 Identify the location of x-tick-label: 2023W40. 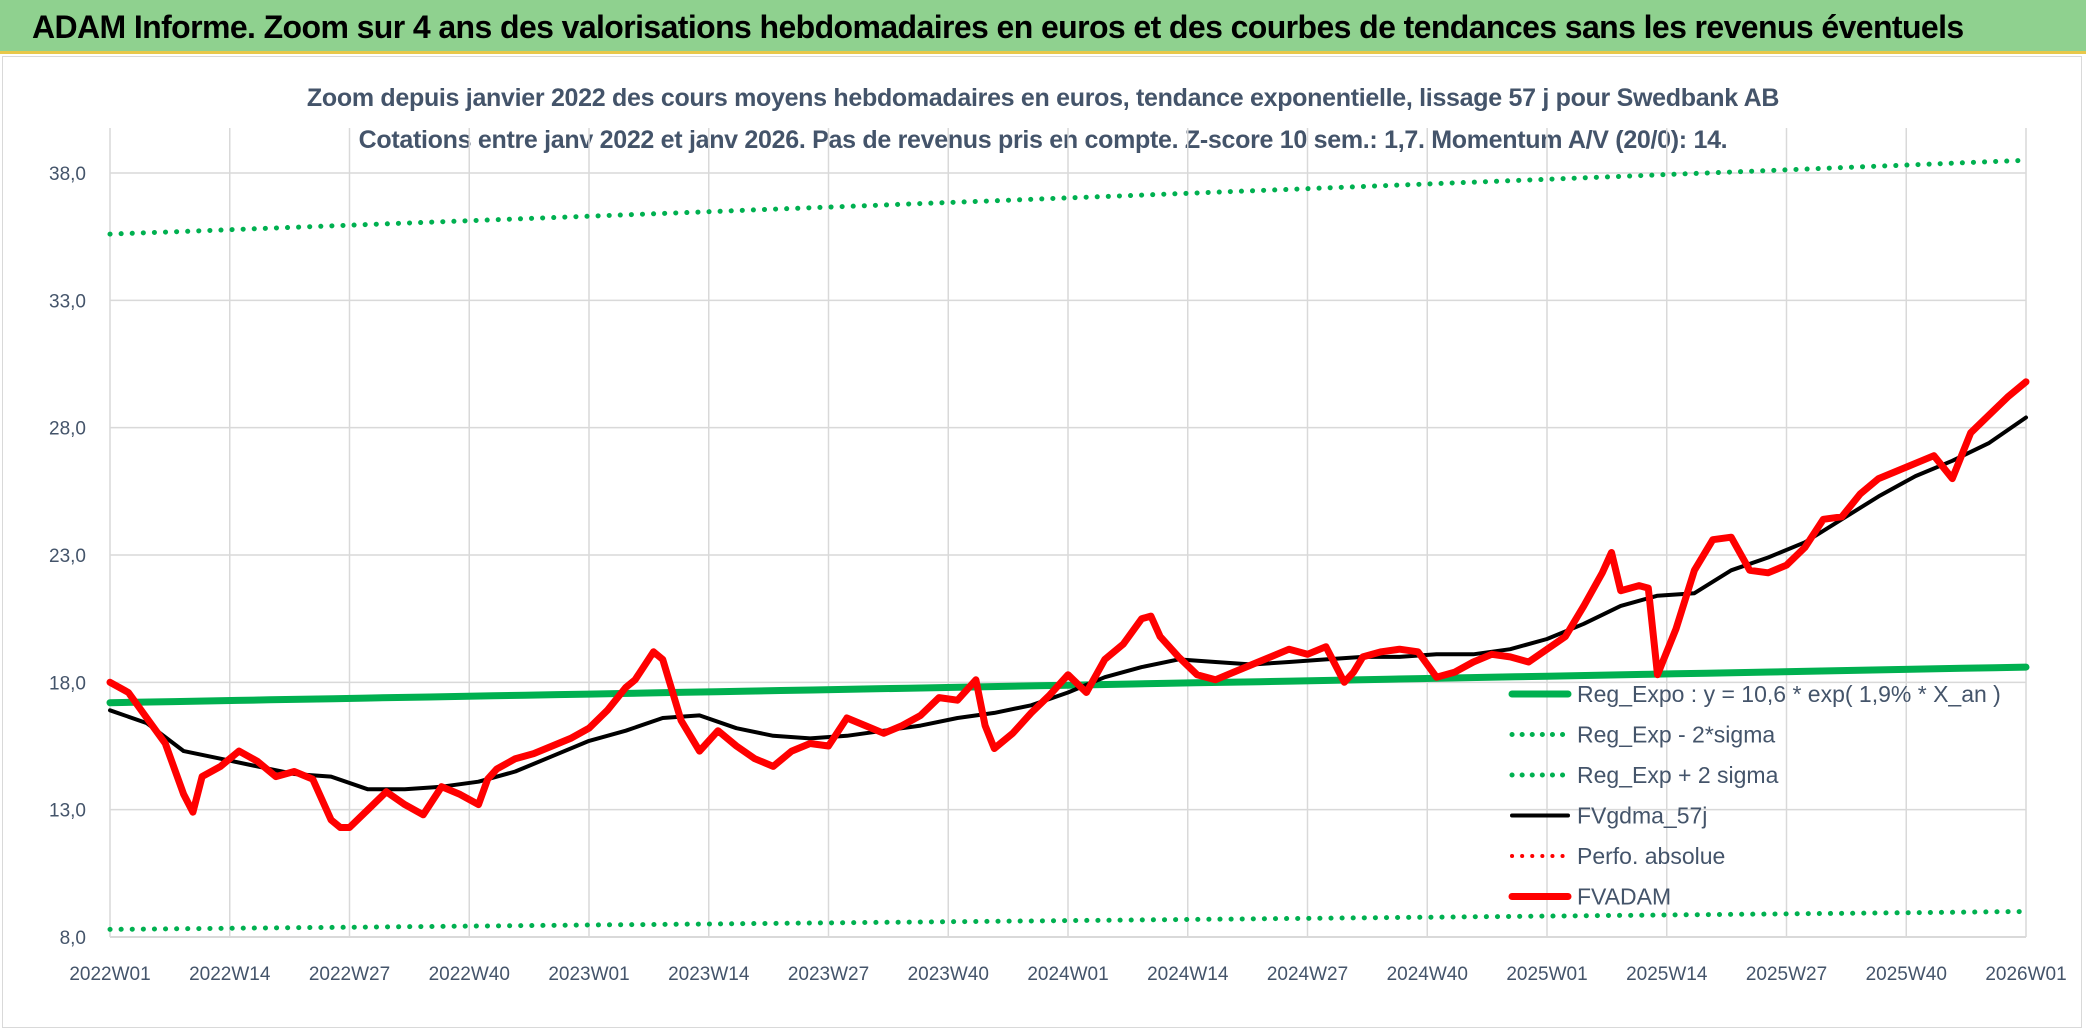
(948, 974).